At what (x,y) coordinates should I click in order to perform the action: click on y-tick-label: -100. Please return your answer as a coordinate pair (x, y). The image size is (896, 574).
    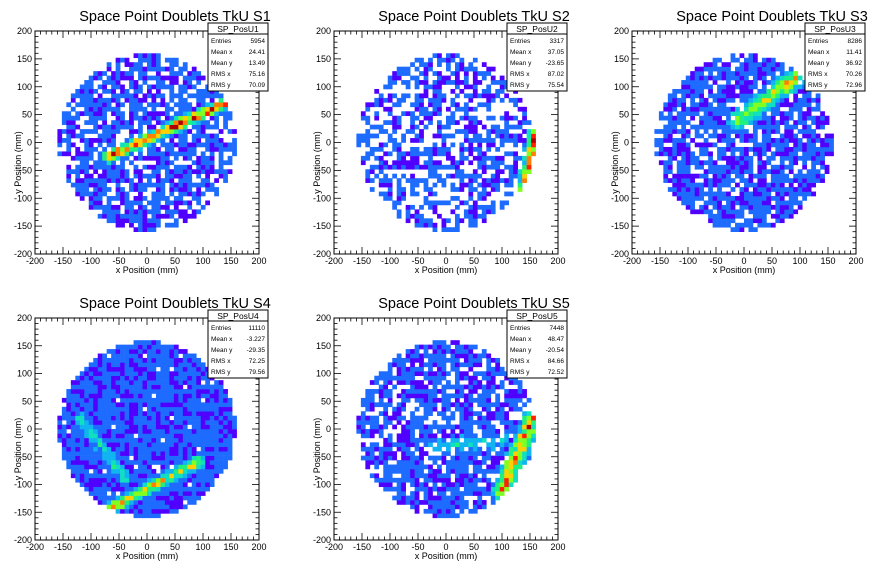
    Looking at the image, I should click on (620, 198).